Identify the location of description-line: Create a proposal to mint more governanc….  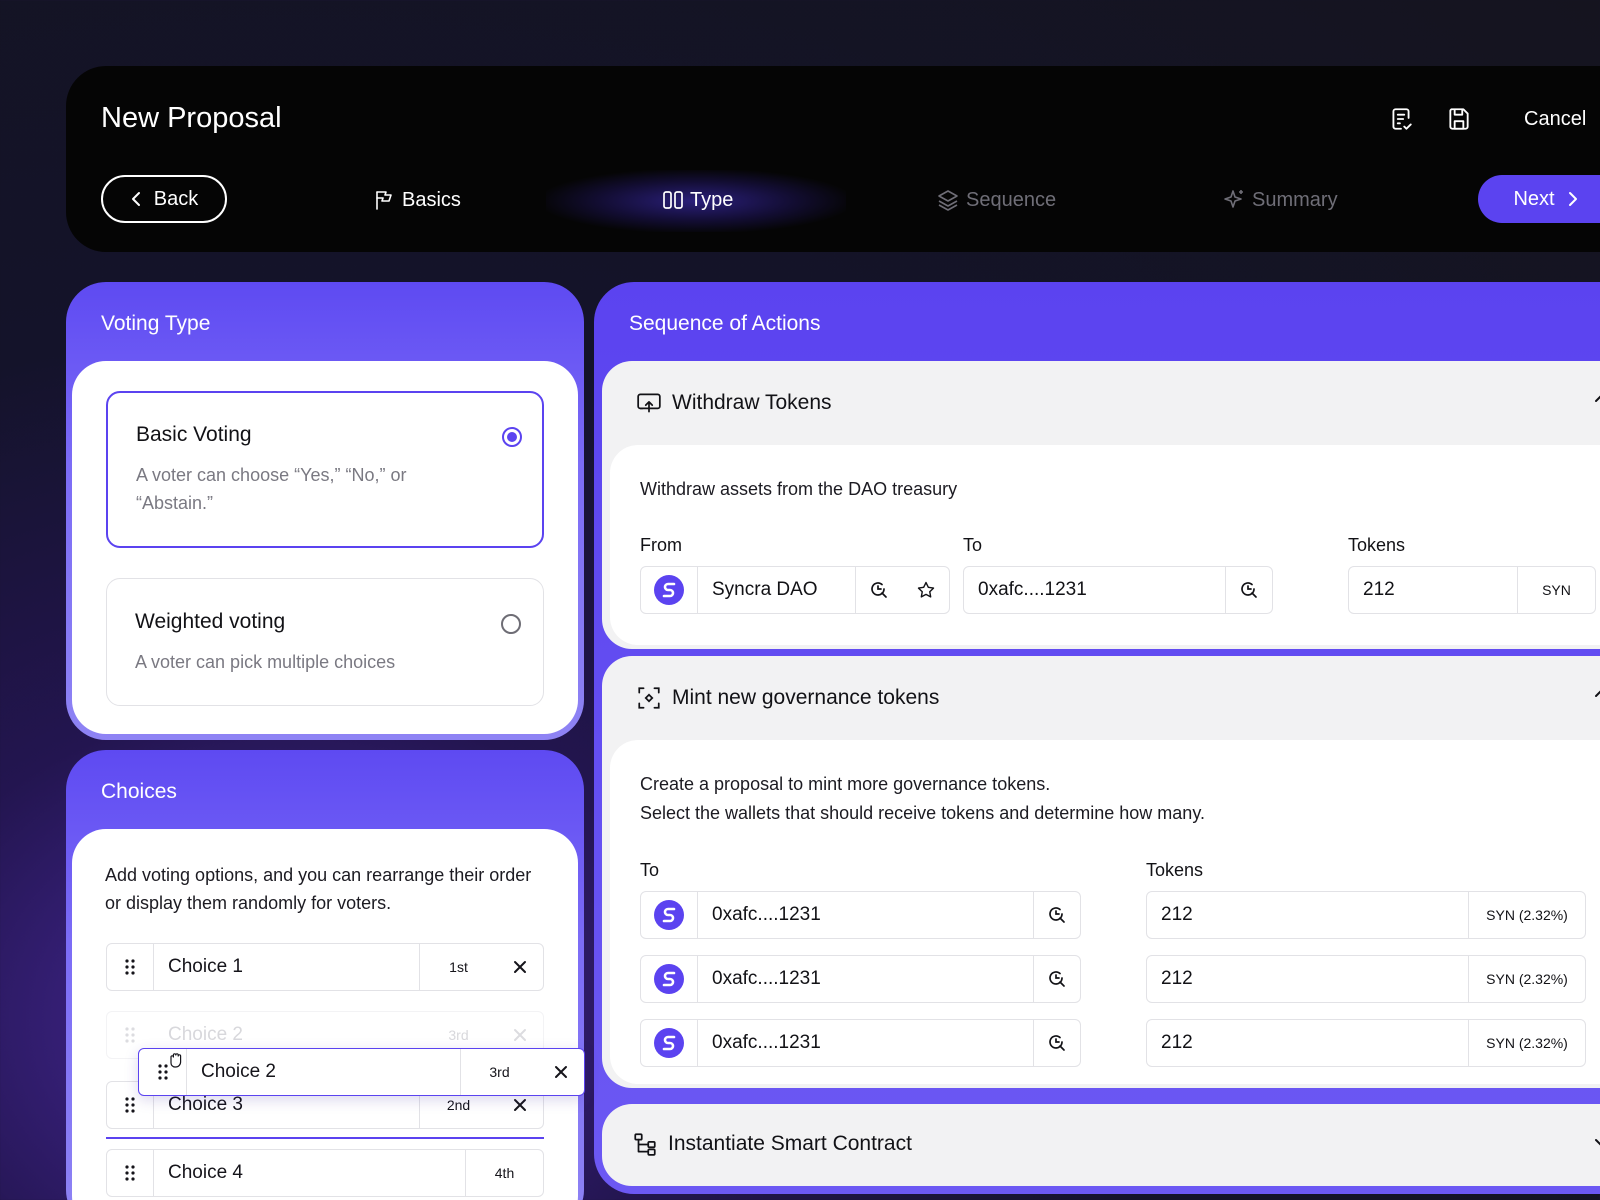
(845, 784).